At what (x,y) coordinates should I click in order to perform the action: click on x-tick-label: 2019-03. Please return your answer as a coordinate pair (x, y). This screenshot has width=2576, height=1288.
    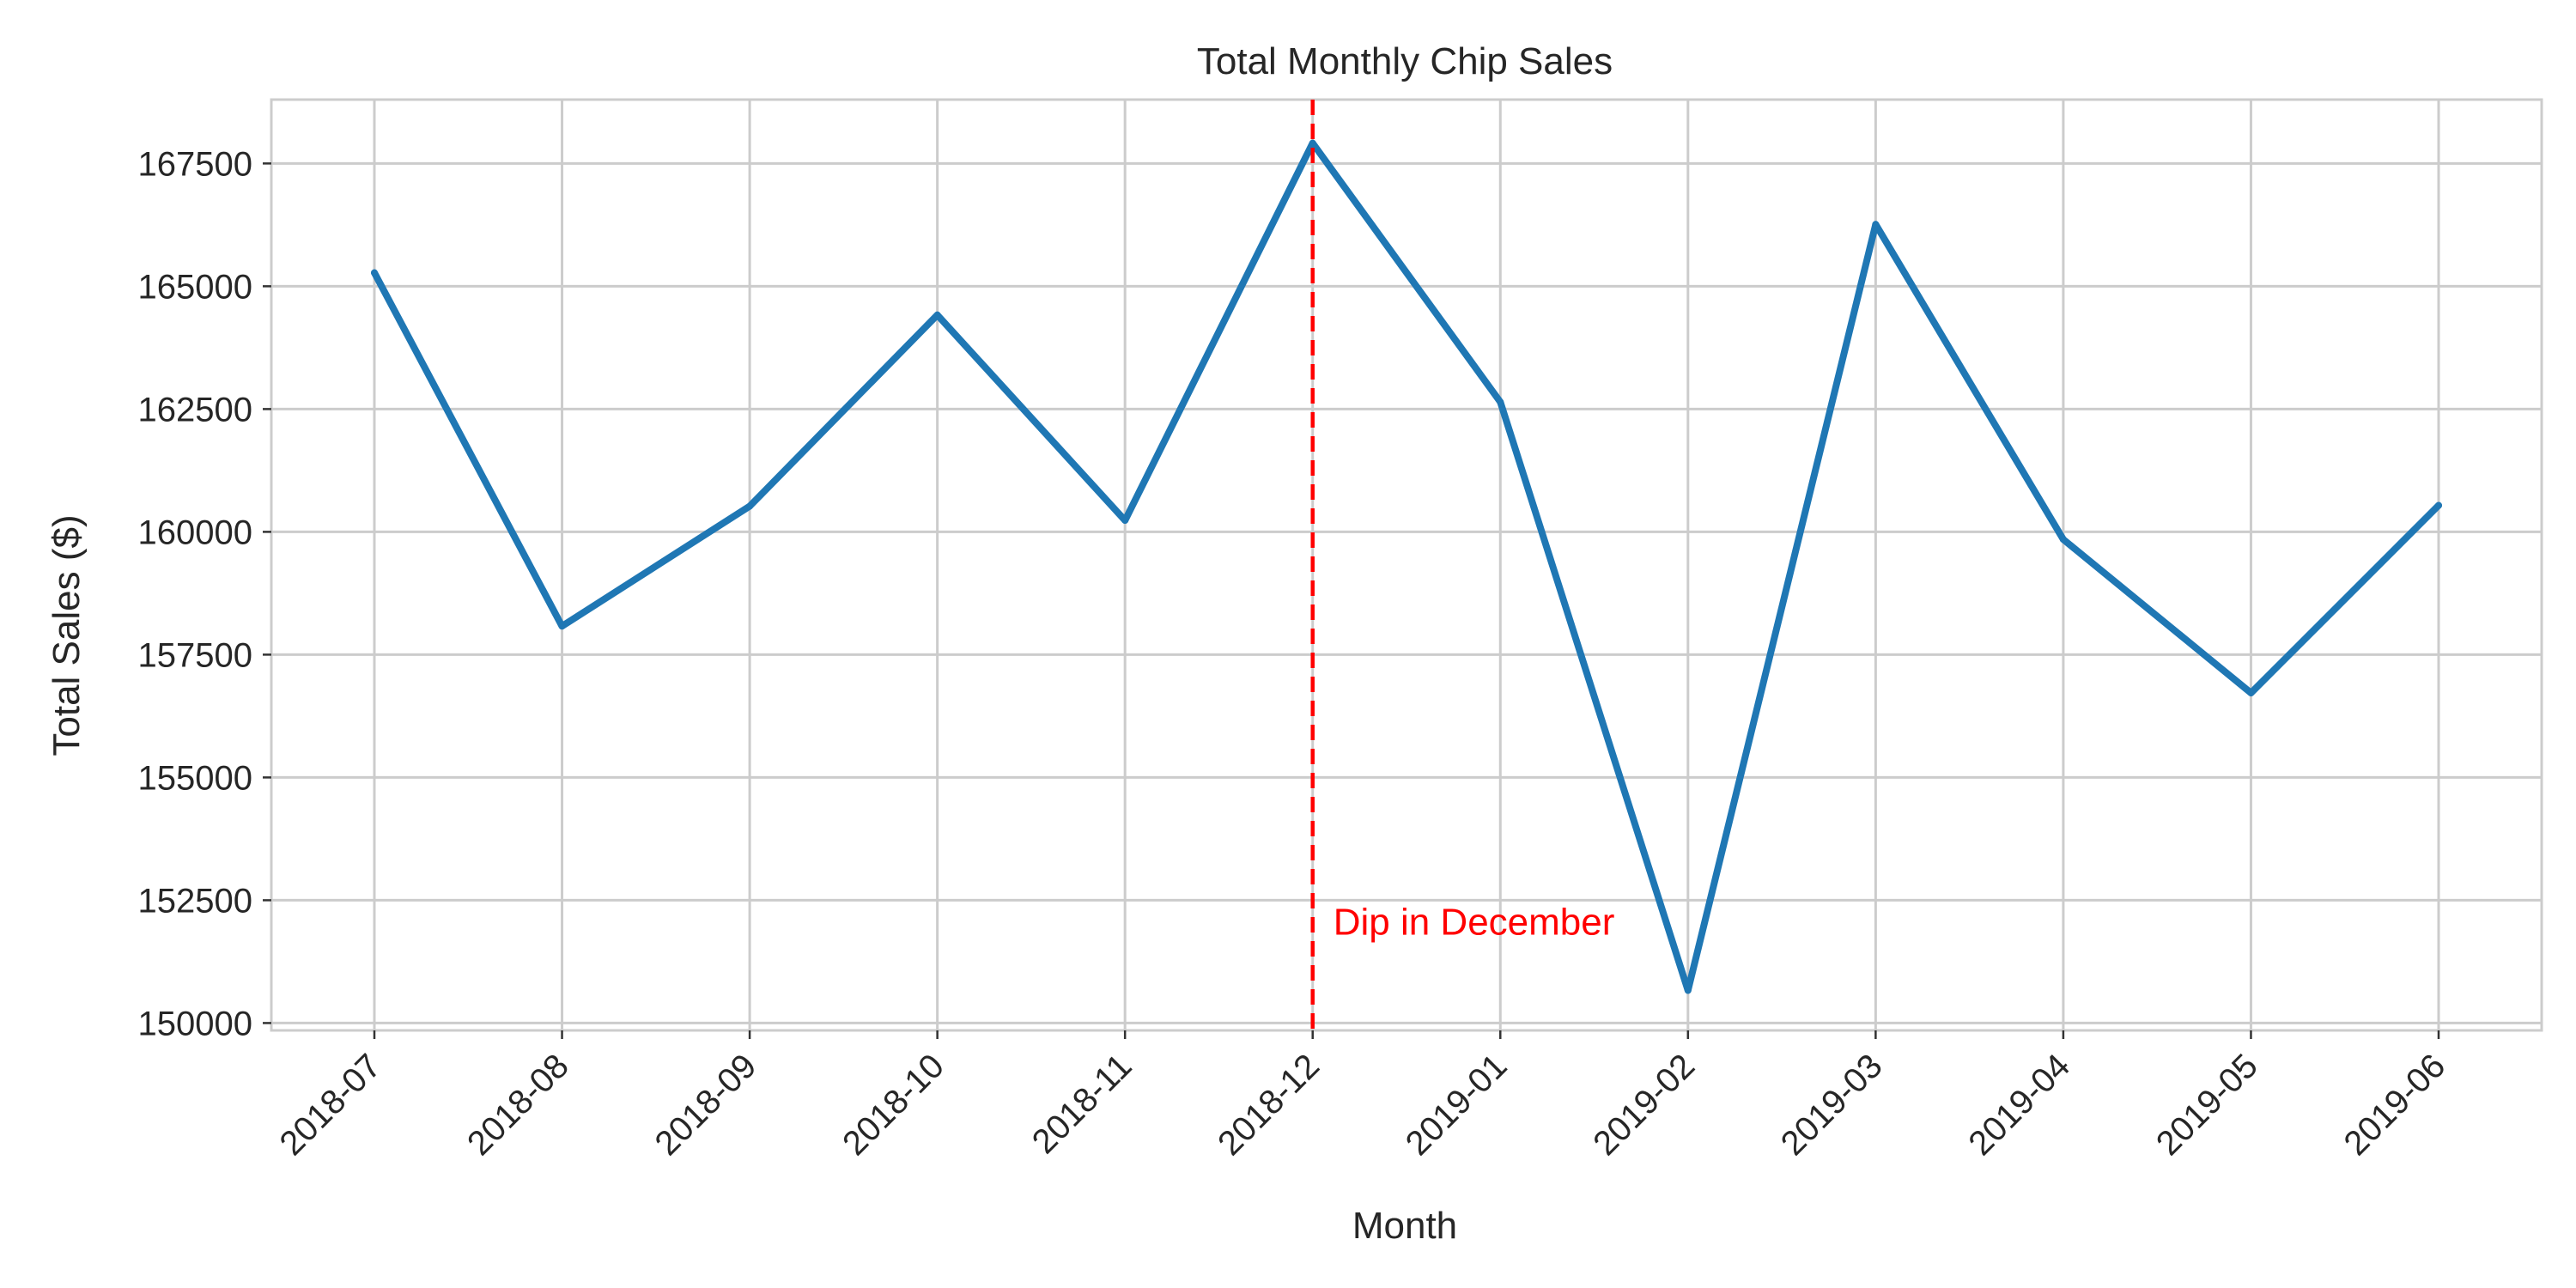
    Looking at the image, I should click on (1832, 1105).